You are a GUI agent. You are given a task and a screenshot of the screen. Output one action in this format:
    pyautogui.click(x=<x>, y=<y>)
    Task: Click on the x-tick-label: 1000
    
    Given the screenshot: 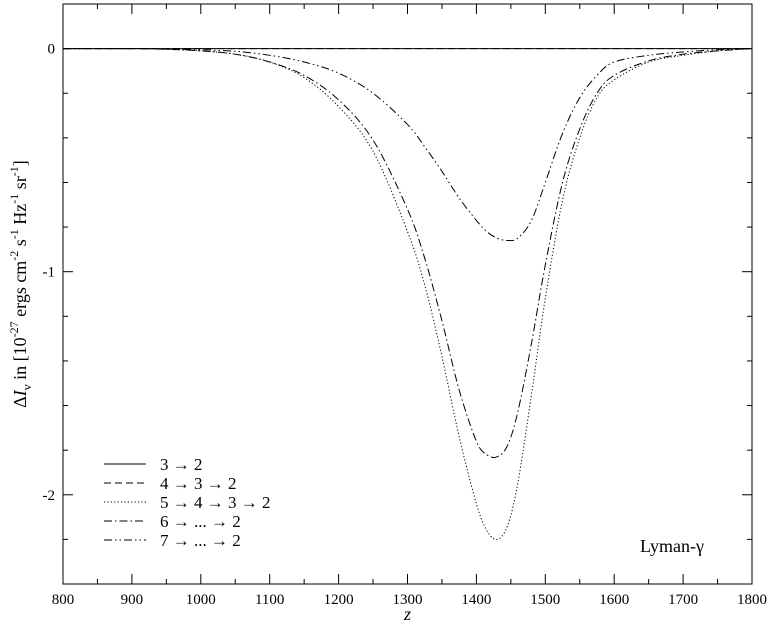 What is the action you would take?
    pyautogui.click(x=201, y=600)
    